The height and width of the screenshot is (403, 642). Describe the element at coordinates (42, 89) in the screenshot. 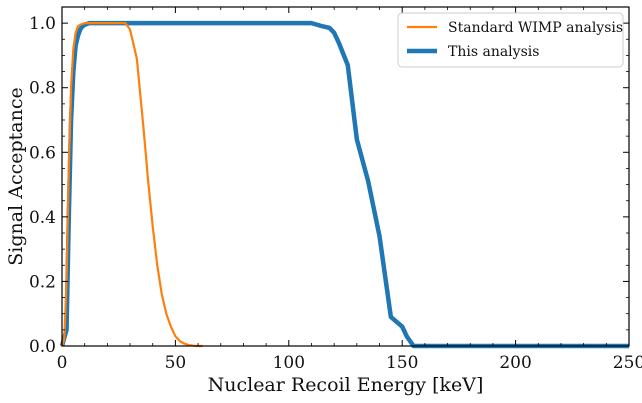

I see `y-tick-label: 0.8` at that location.